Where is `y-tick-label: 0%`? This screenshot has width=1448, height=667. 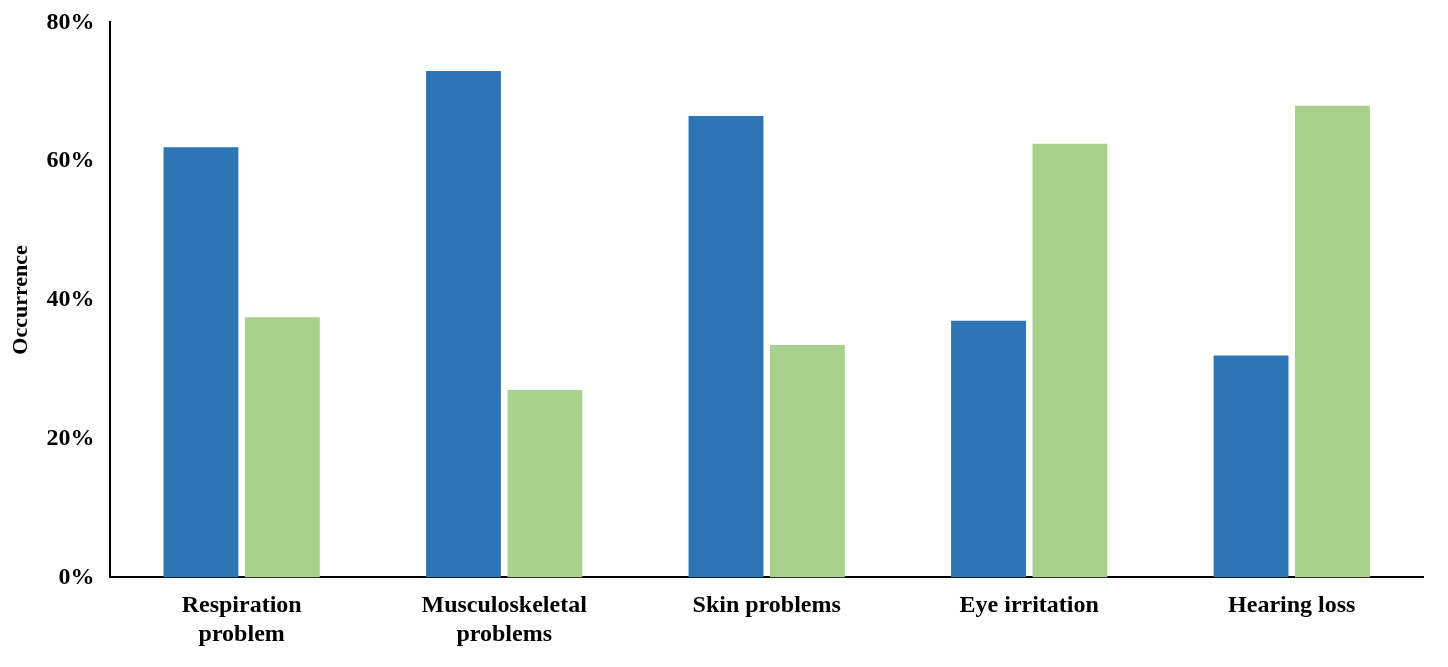 y-tick-label: 0% is located at coordinates (76, 575).